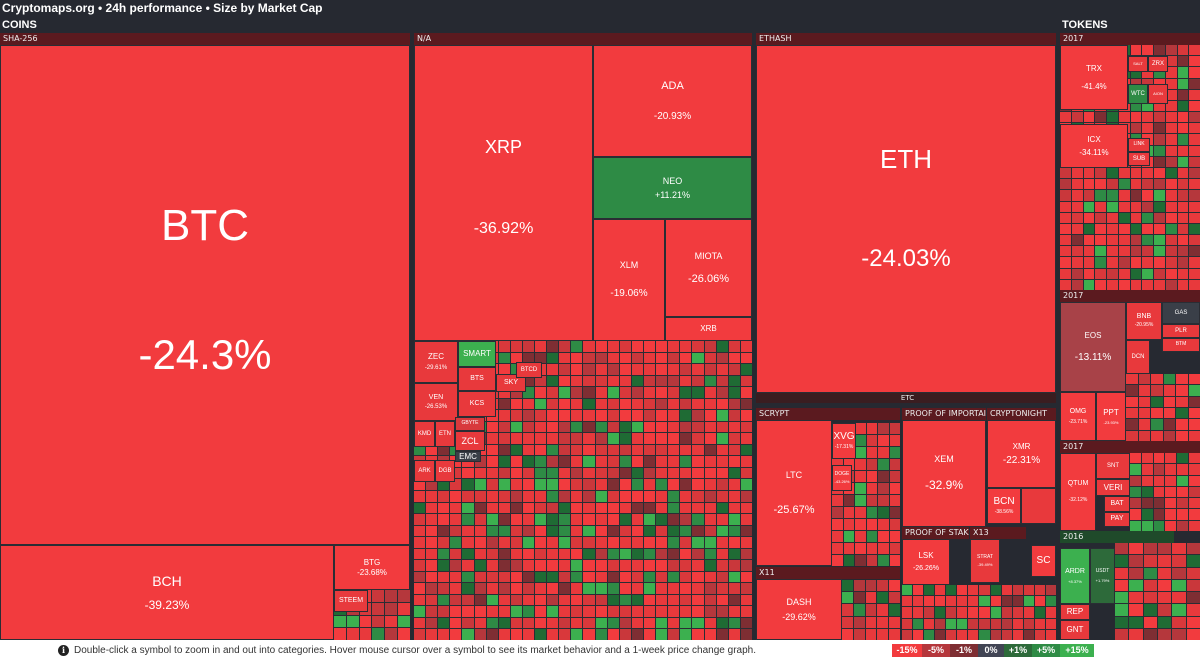  Describe the element at coordinates (844, 441) in the screenshot. I see `coin-tile-xvg: XVG -17.31%` at that location.